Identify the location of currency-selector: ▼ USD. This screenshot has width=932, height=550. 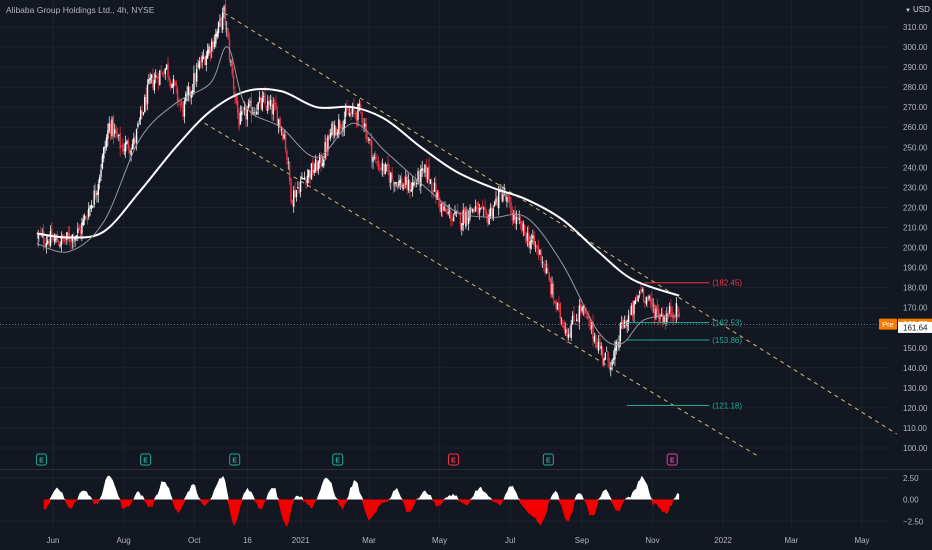
(917, 9).